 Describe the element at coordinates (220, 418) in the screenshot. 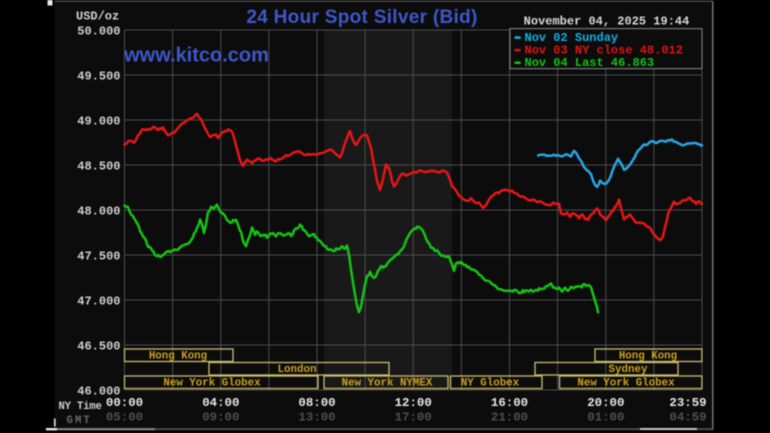

I see `svg-text: 09:00` at that location.